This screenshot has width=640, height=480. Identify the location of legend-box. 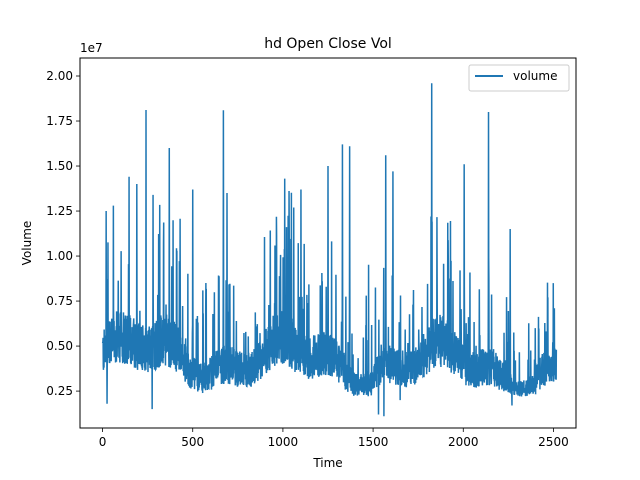
(519, 78).